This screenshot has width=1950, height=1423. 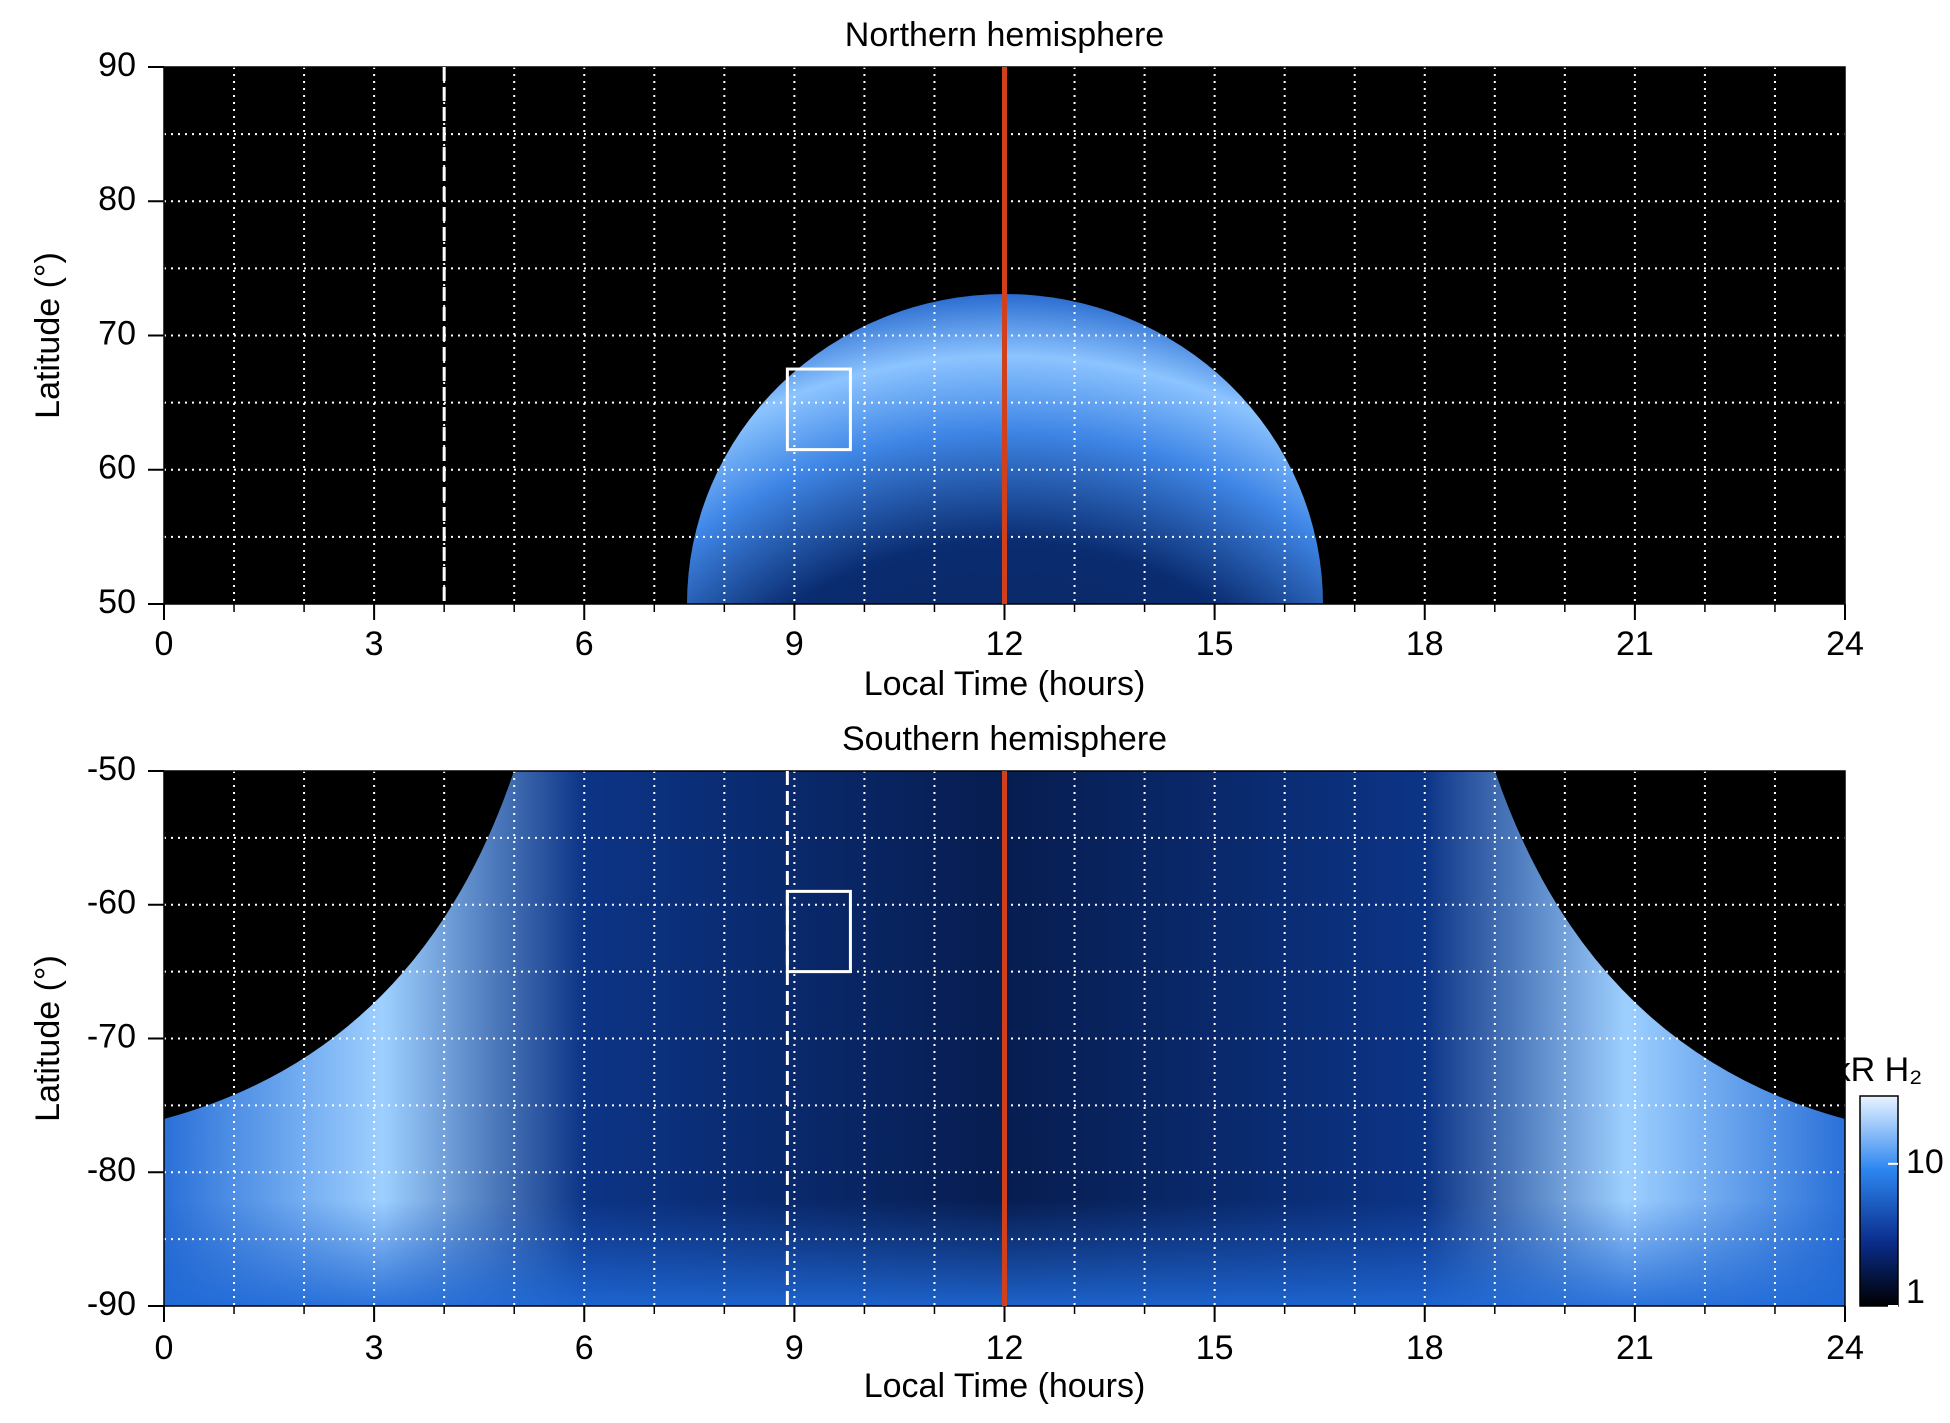 What do you see at coordinates (1004, 739) in the screenshot?
I see `chart-title: Southern hemisphere` at bounding box center [1004, 739].